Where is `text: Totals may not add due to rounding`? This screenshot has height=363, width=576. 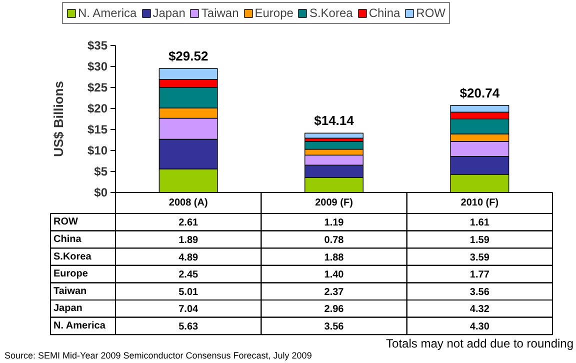
text: Totals may not add due to rounding is located at coordinates (480, 343).